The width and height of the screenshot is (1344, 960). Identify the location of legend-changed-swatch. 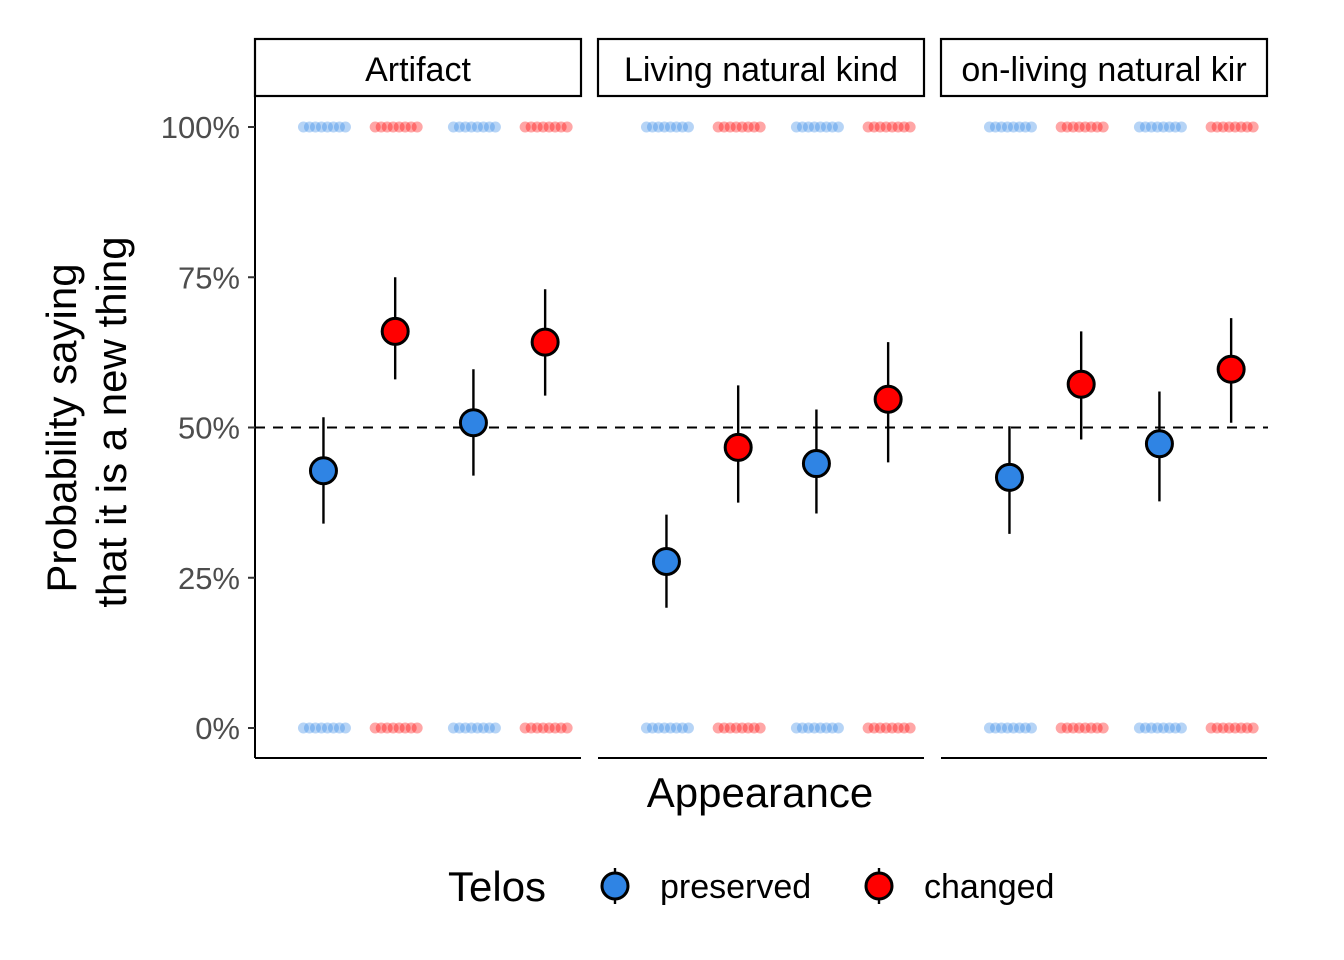
(879, 886).